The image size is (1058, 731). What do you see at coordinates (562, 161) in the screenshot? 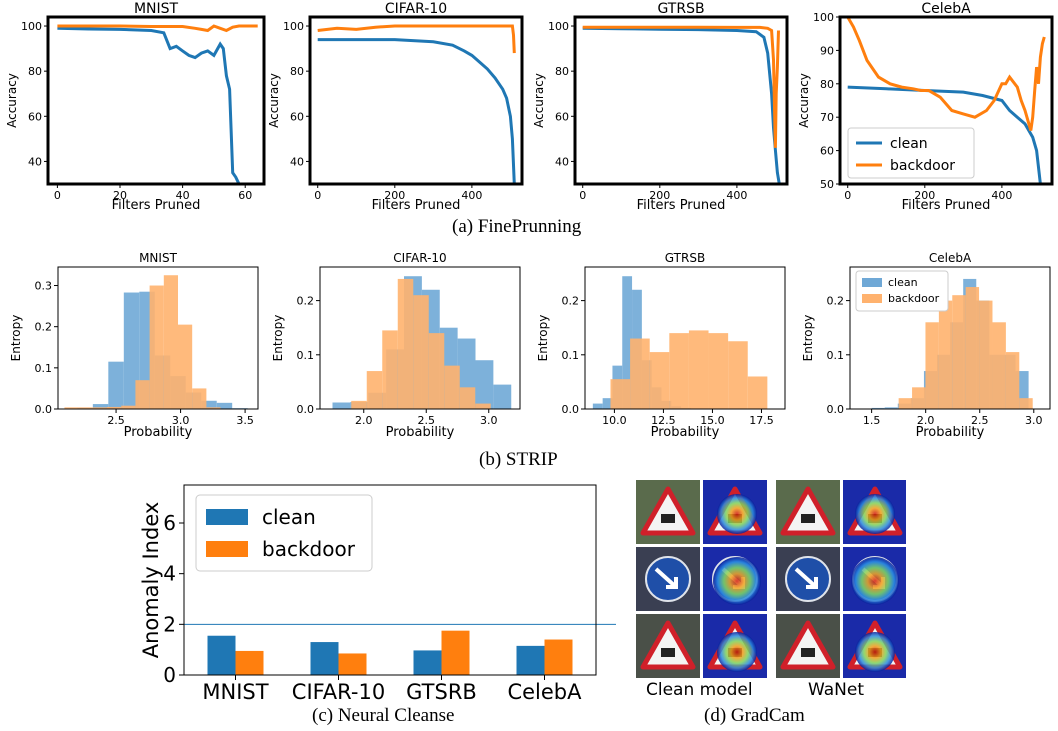
I see `y-tick-label: 40` at bounding box center [562, 161].